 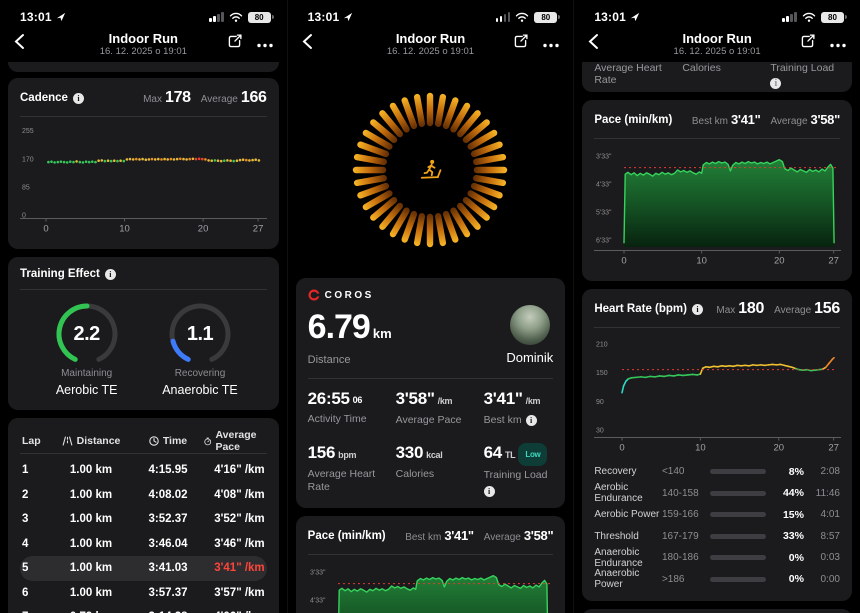 I want to click on distance-value: 6.79 km, so click(x=349, y=327).